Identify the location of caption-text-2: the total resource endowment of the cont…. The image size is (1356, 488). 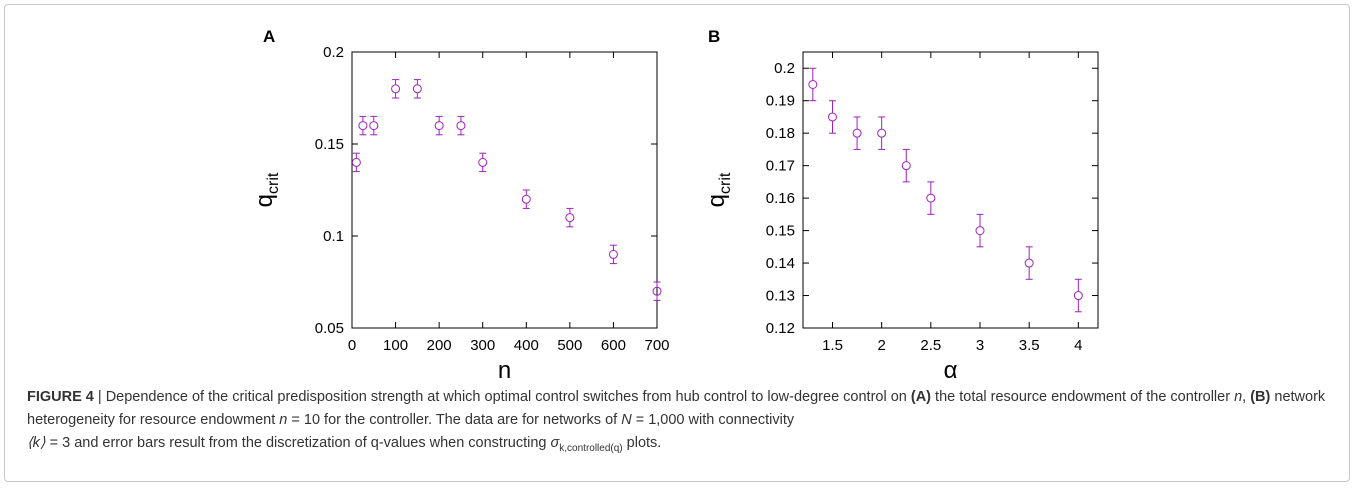
(1083, 397).